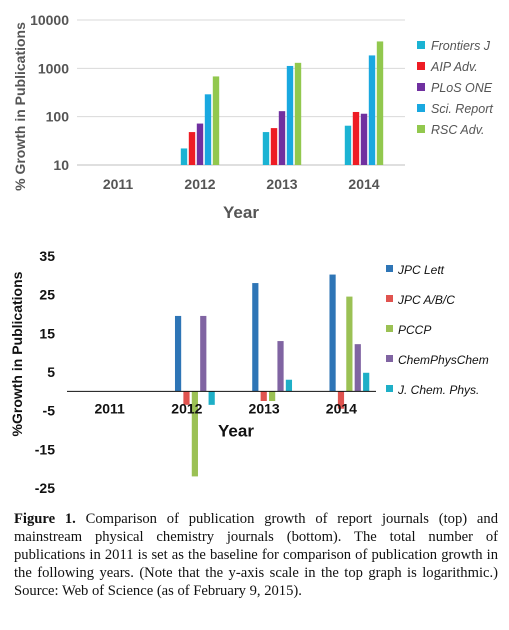 The height and width of the screenshot is (630, 509). Describe the element at coordinates (462, 88) in the screenshot. I see `legend-label: PLoS ONE` at that location.